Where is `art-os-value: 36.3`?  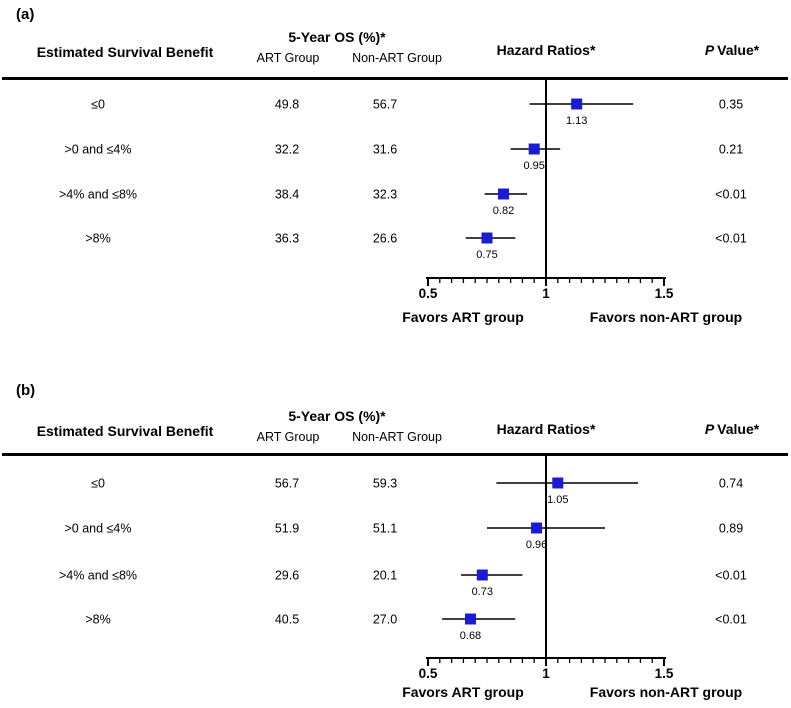
art-os-value: 36.3 is located at coordinates (287, 239).